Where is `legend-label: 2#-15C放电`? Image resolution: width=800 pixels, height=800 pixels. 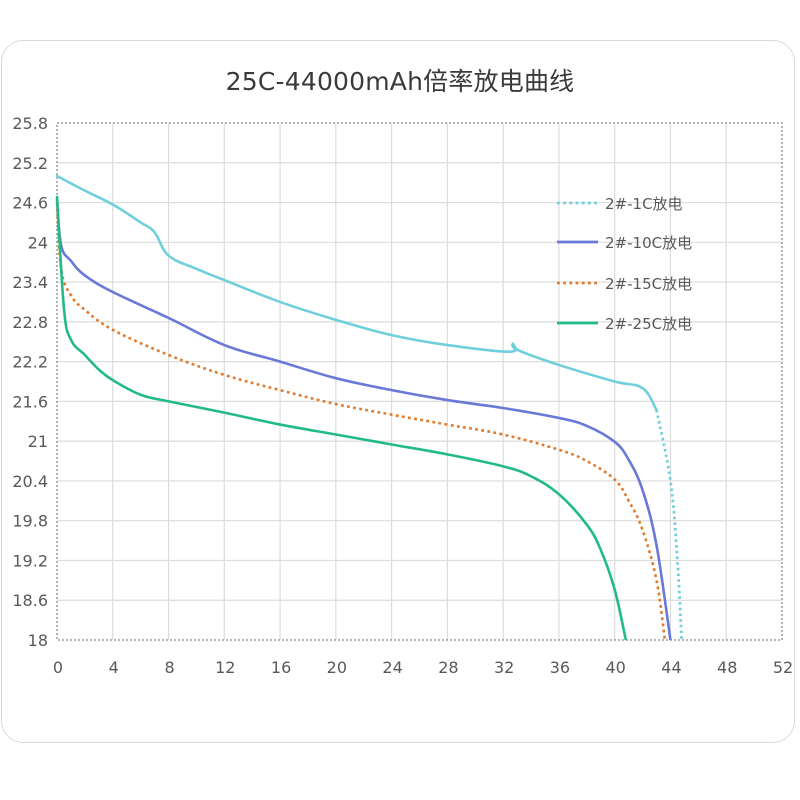 legend-label: 2#-15C放电 is located at coordinates (648, 284).